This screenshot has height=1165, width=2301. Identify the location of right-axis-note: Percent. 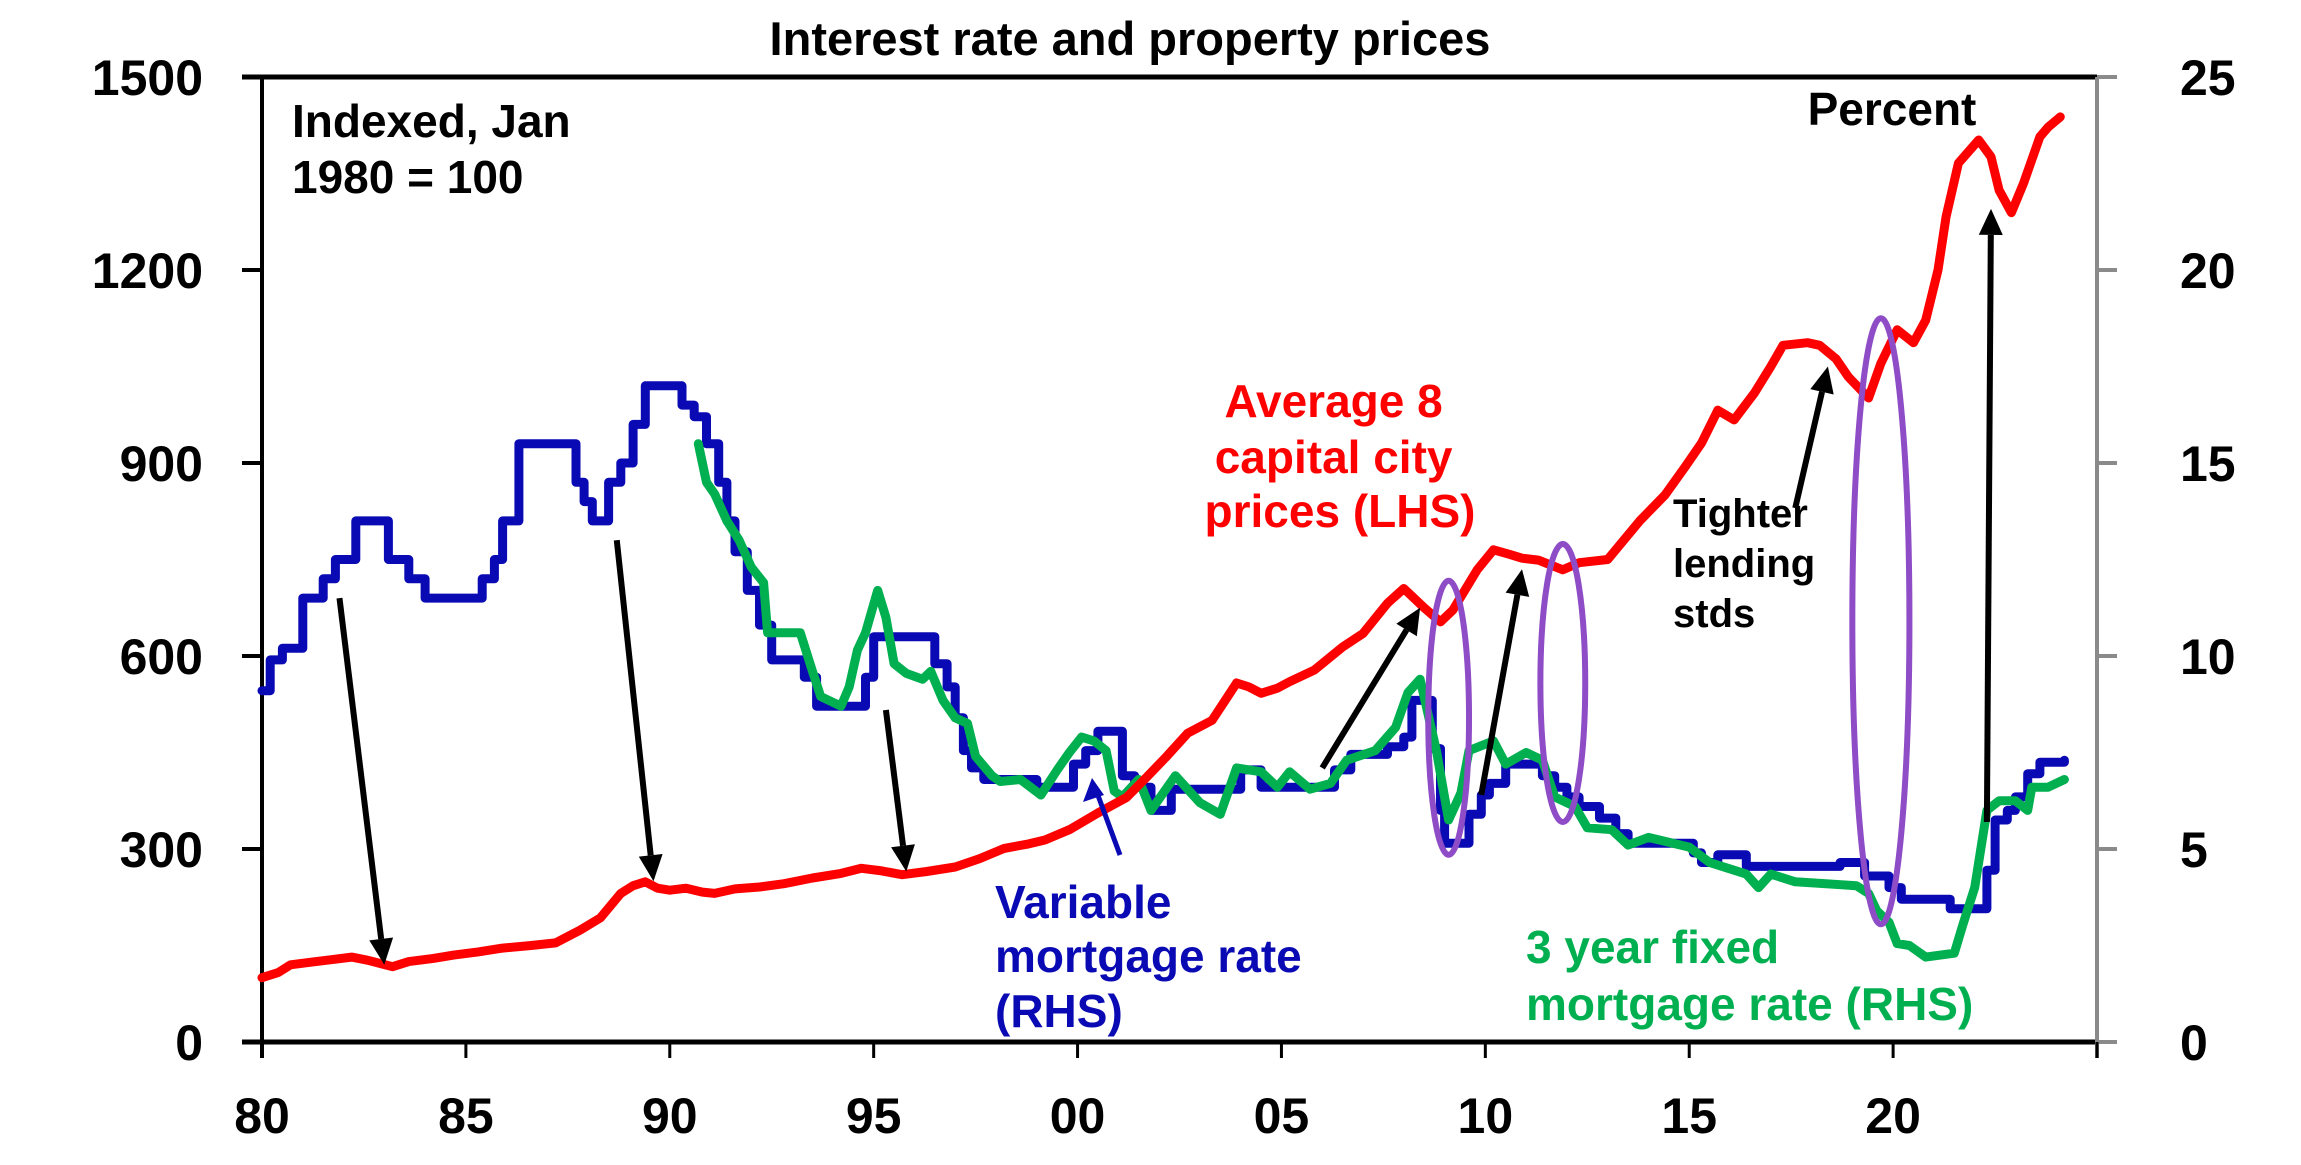
(1892, 109).